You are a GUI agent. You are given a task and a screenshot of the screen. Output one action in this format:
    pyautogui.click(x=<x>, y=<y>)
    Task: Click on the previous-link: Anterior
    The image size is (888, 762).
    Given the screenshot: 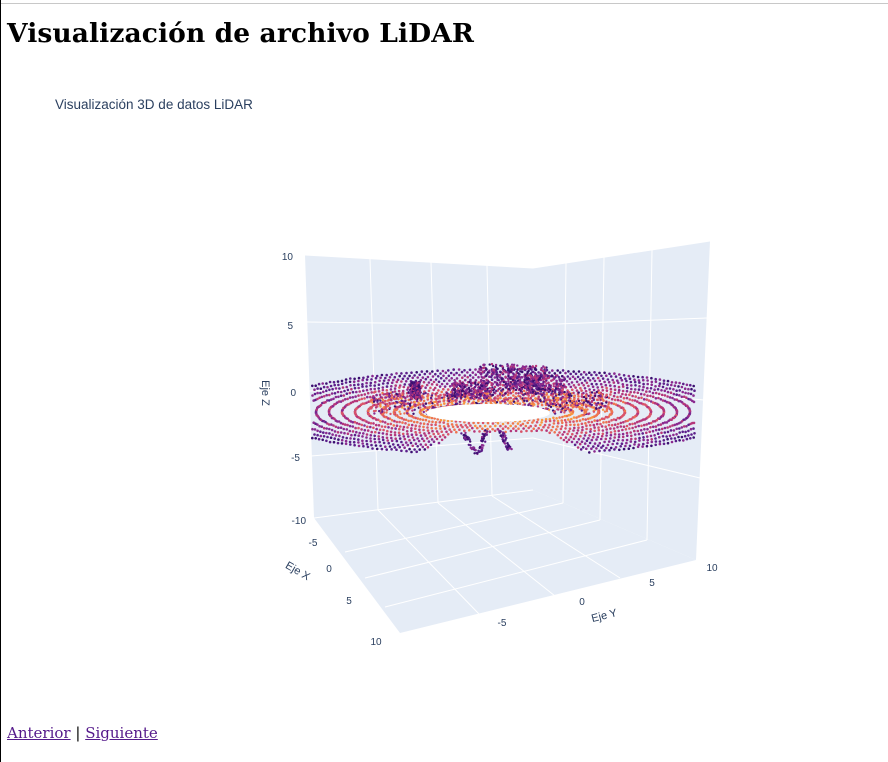 What is the action you would take?
    pyautogui.click(x=39, y=733)
    